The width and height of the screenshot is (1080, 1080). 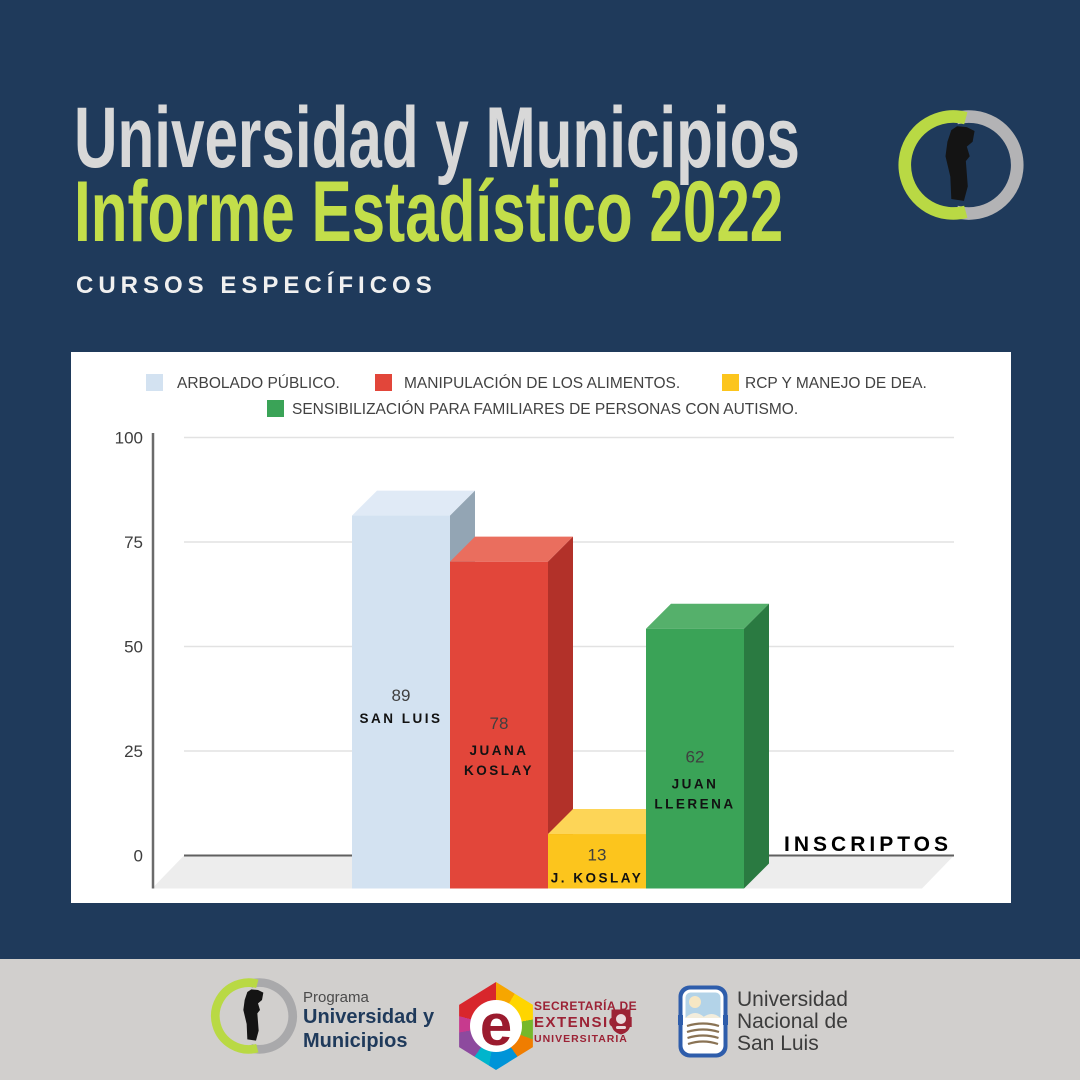 I want to click on legend-label: RCP Y MANEJO DE DEA., so click(x=836, y=383).